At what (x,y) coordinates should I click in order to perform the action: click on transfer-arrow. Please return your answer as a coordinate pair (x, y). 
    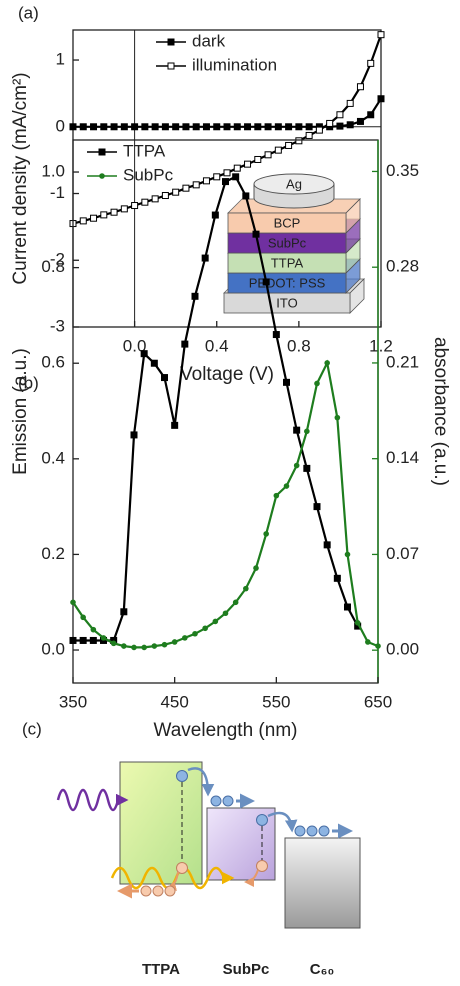
    Looking at the image, I should click on (282, 822).